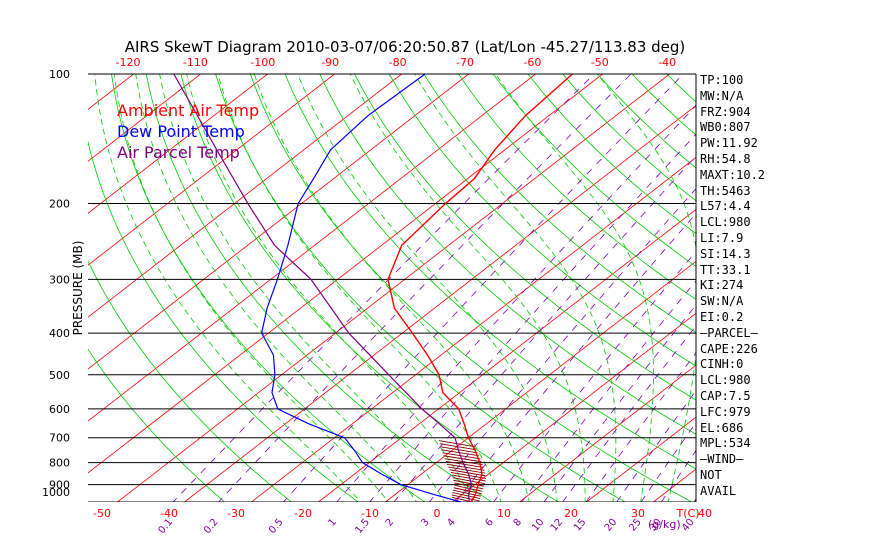  Describe the element at coordinates (722, 285) in the screenshot. I see `index-item: KI:274` at that location.